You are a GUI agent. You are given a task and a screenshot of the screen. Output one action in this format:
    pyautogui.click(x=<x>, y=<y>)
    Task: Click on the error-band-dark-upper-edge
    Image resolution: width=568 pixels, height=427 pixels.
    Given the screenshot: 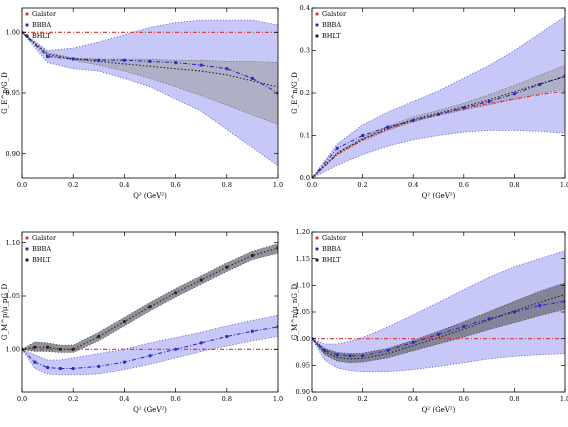 What is the action you would take?
    pyautogui.click(x=150, y=296)
    